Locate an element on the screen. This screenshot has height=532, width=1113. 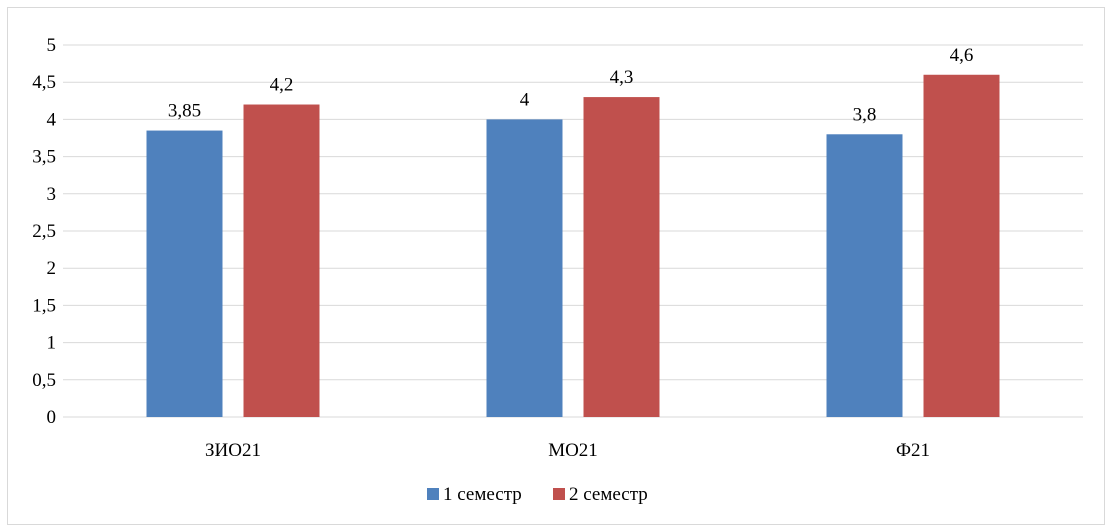
legend-label: 1 семестр is located at coordinates (482, 494).